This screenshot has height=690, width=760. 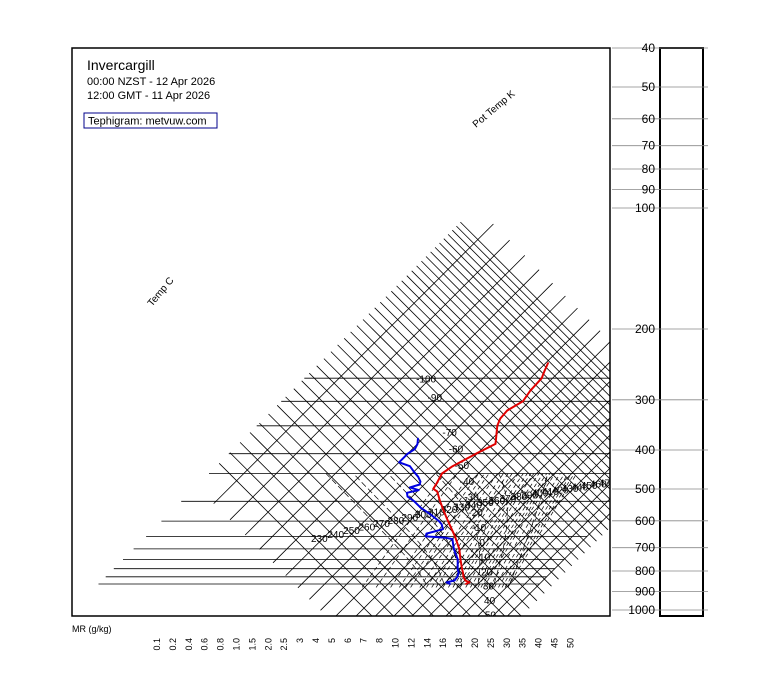 What do you see at coordinates (616, 482) in the screenshot?
I see `theta-tick-label: 480` at bounding box center [616, 482].